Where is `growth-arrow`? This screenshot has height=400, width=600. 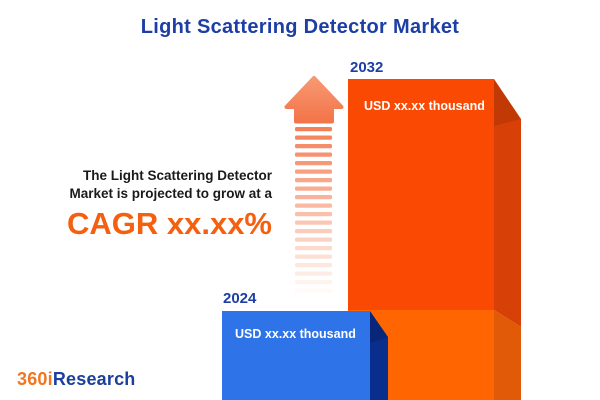
growth-arrow is located at coordinates (314, 184).